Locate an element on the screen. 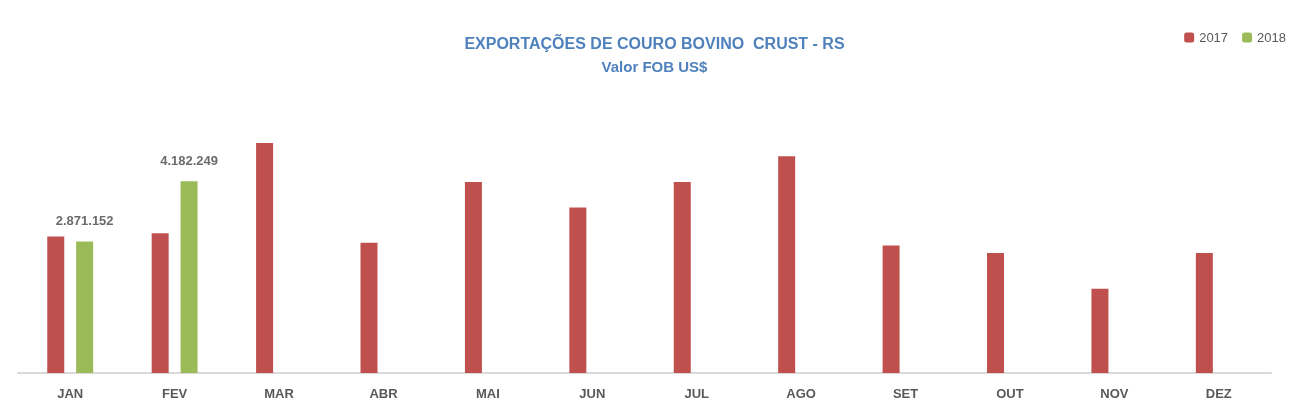 Image resolution: width=1309 pixels, height=409 pixels. data-label: 4.182.249 is located at coordinates (189, 161).